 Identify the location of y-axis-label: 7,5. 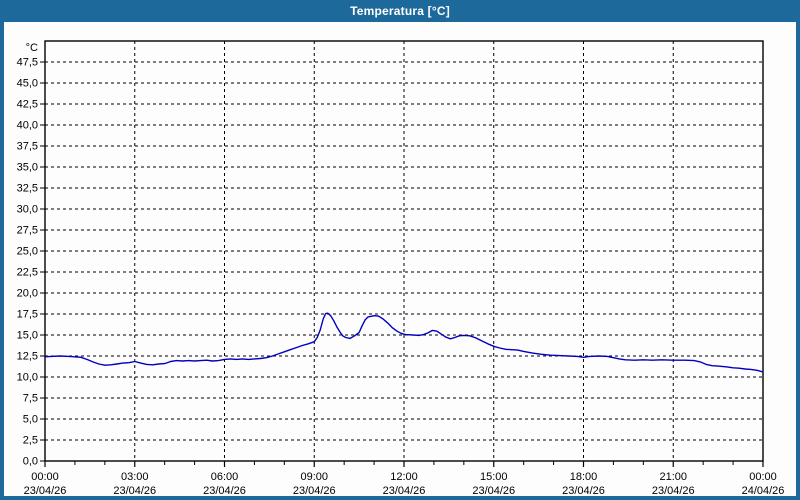
(30, 399).